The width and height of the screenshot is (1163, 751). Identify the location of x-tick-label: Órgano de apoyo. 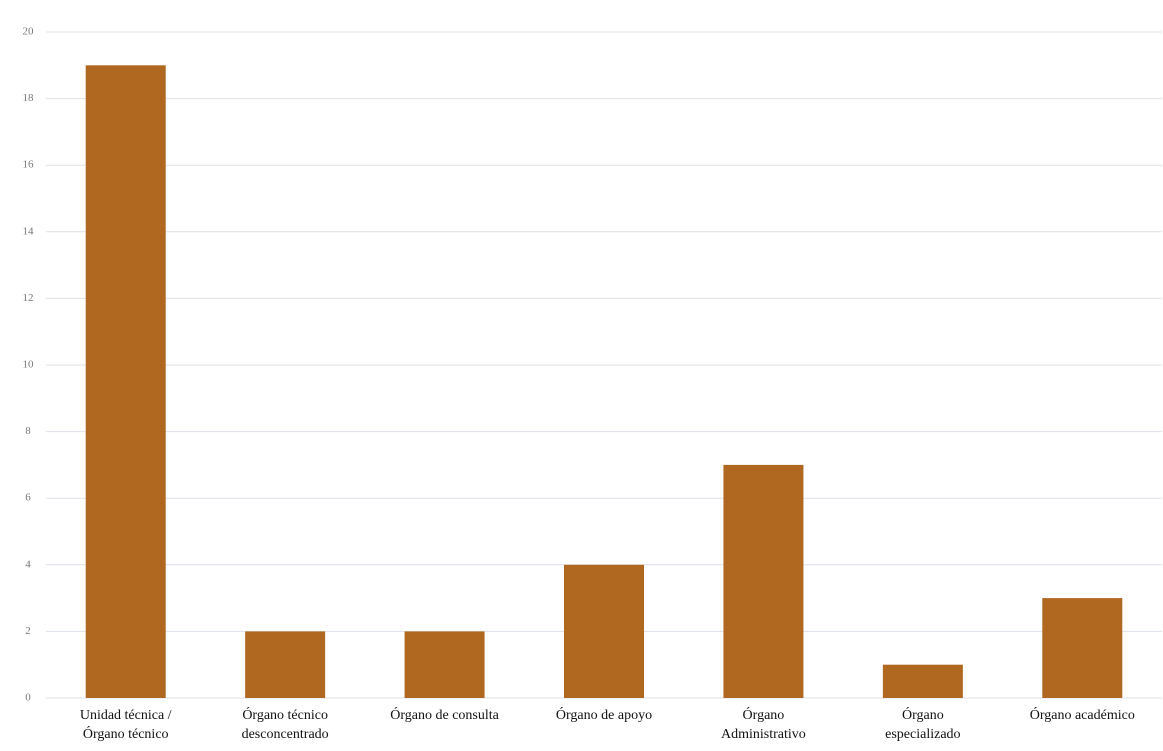
(604, 715).